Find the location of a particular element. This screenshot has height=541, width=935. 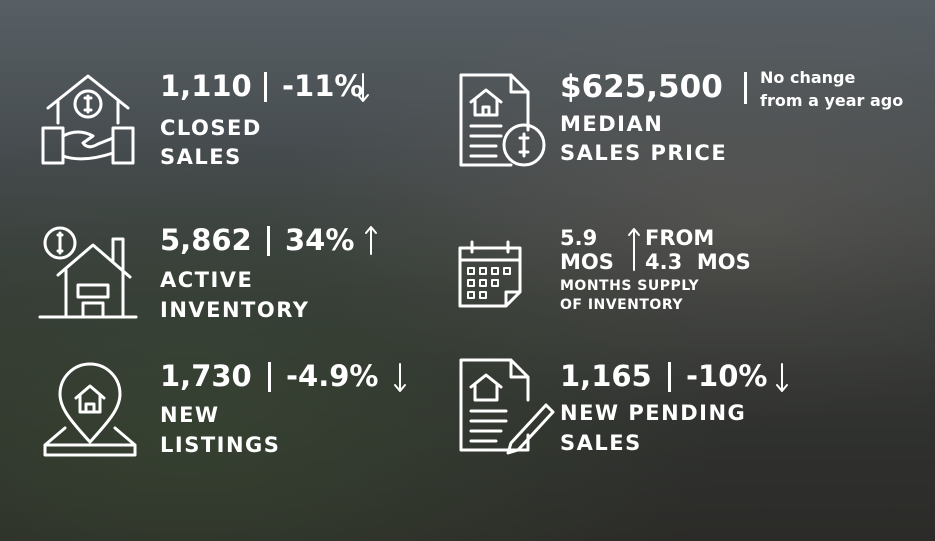

stat-change: -4.9% is located at coordinates (332, 376).